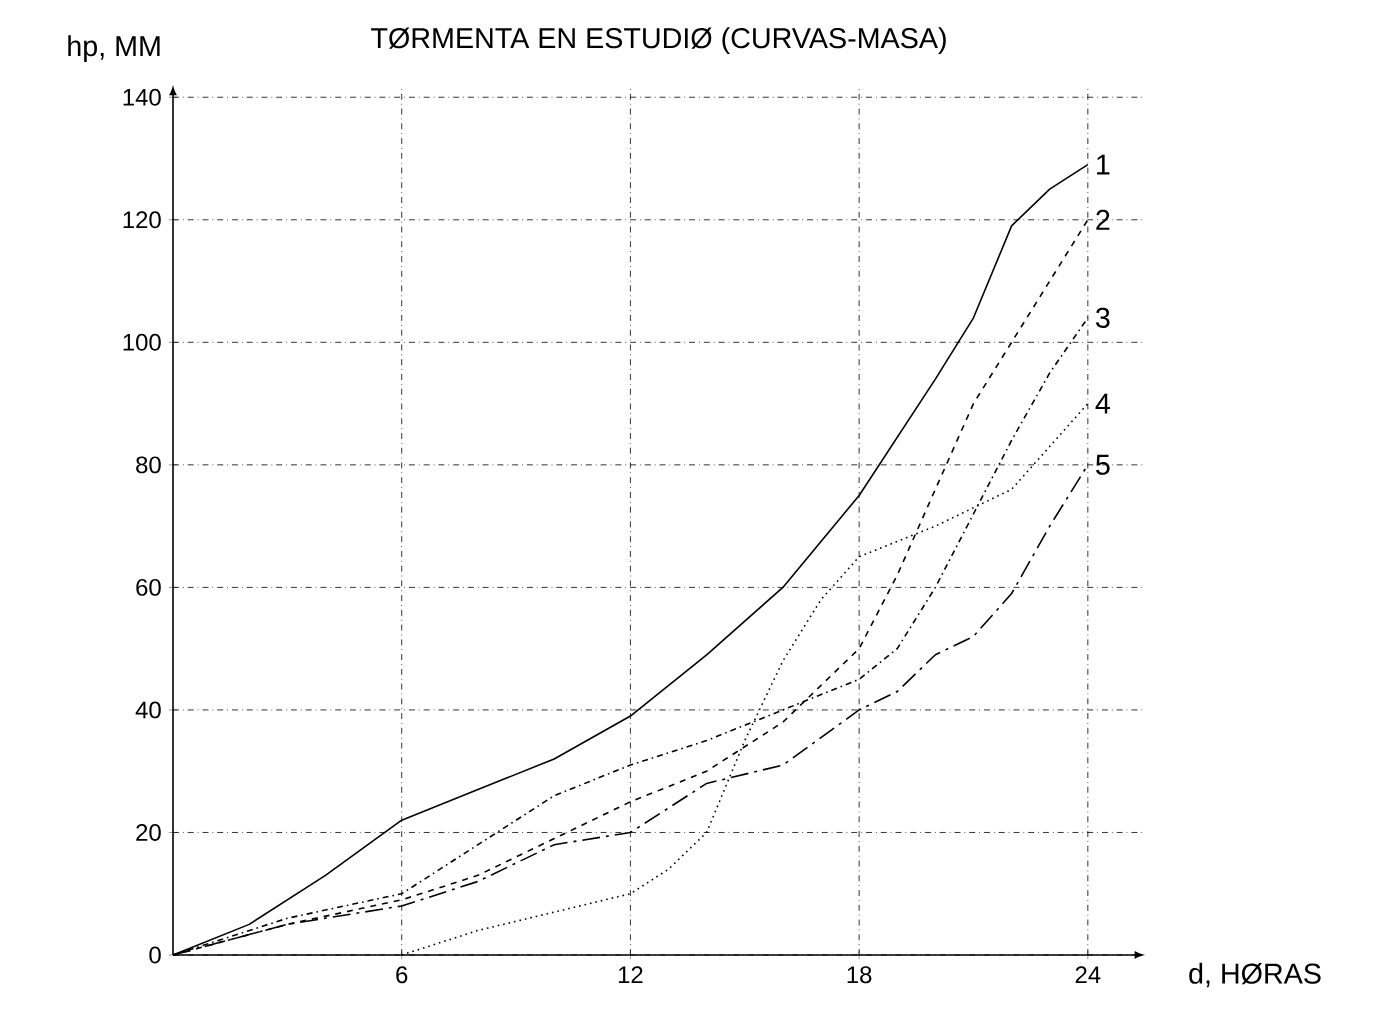  What do you see at coordinates (658, 40) in the screenshot?
I see `chart-title: TØRMENTA EN ESTUDIØ (CURVAS-MASA)` at bounding box center [658, 40].